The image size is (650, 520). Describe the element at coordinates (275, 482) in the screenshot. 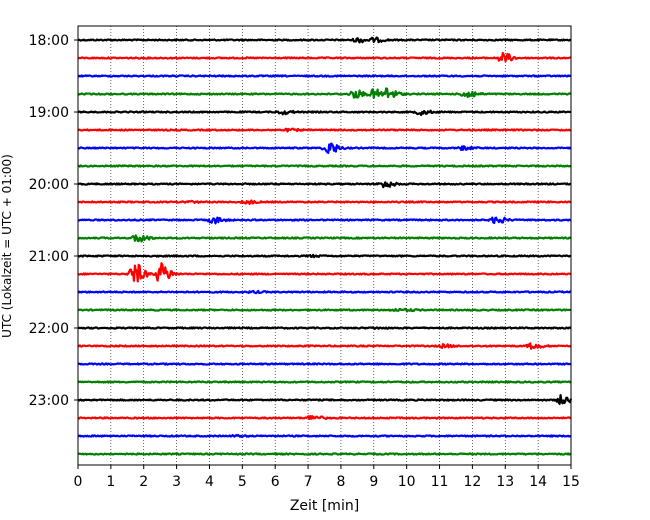

I see `x-tick-label: 6` at that location.